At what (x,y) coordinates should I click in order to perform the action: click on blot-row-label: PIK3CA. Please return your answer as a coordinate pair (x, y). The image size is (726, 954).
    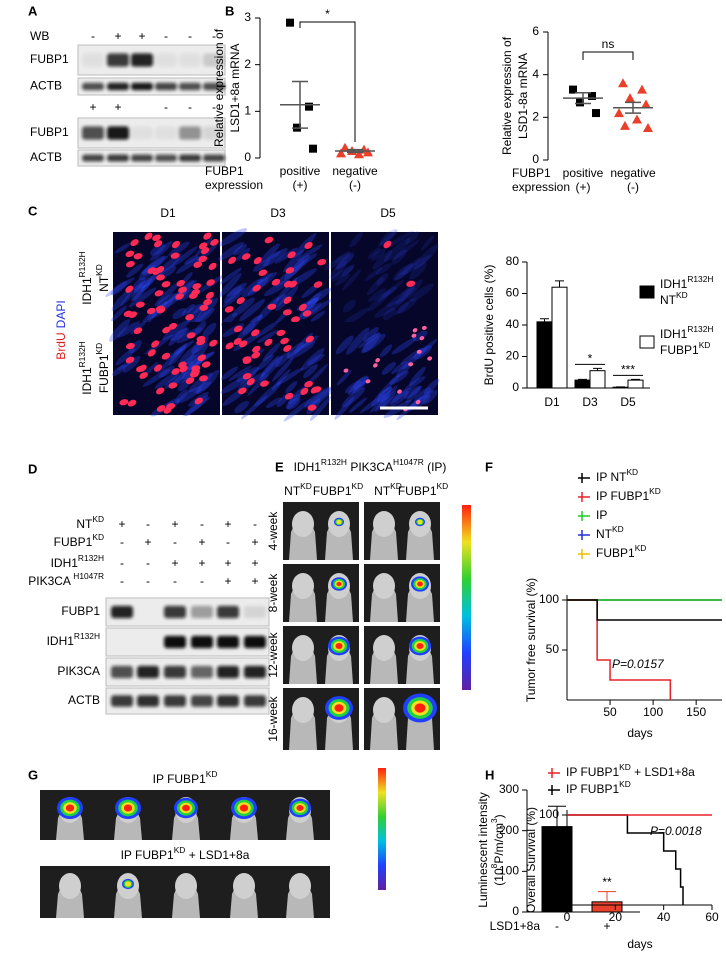
    Looking at the image, I should click on (78, 671).